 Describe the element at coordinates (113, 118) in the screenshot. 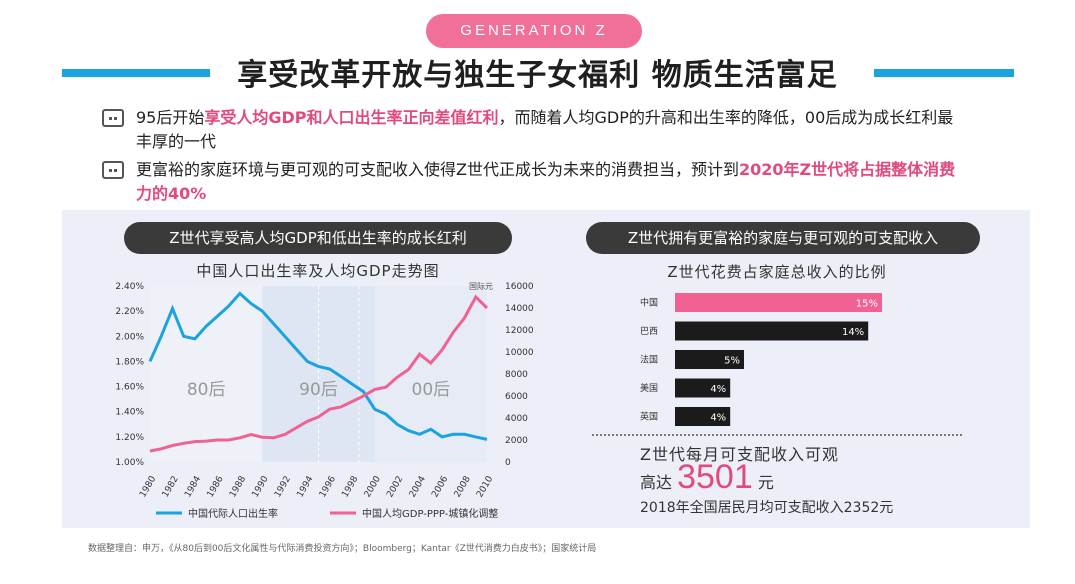

I see `tv-bullet-icon` at that location.